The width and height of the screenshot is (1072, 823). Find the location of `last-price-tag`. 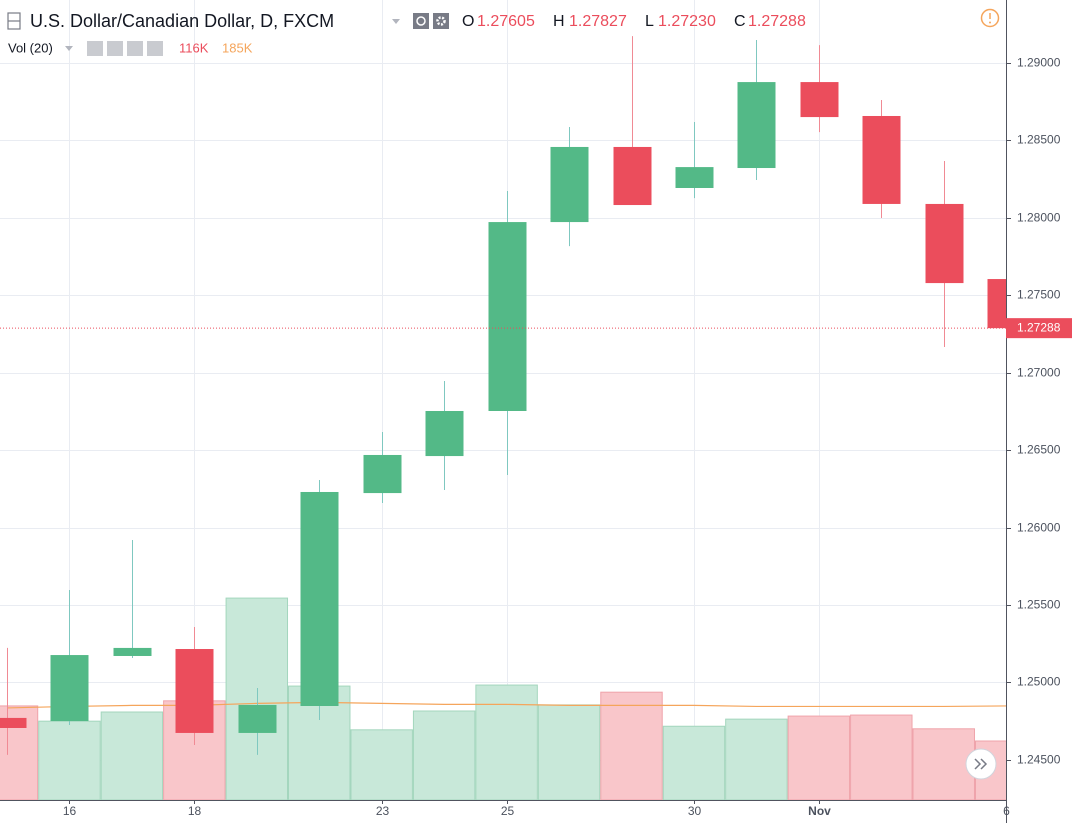

last-price-tag is located at coordinates (1039, 328).